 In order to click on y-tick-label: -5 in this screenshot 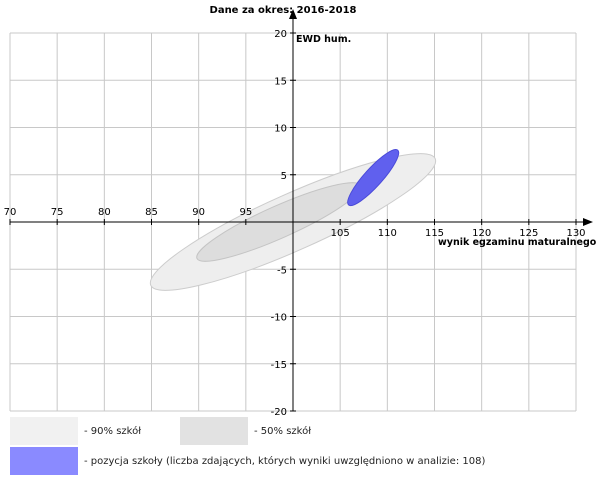, I will do `click(282, 270)`.